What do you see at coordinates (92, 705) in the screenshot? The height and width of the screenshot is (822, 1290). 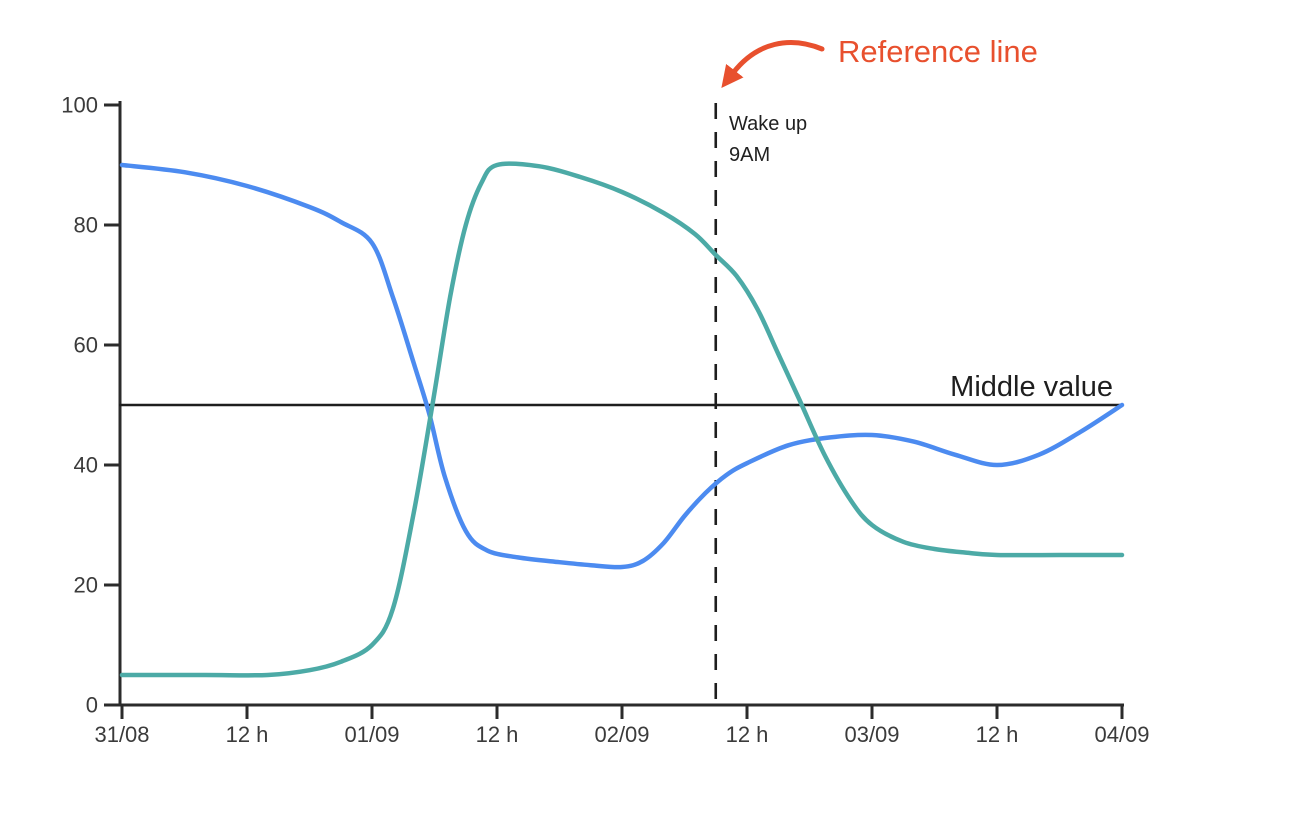 I see `y-axis-tick-label: 0` at bounding box center [92, 705].